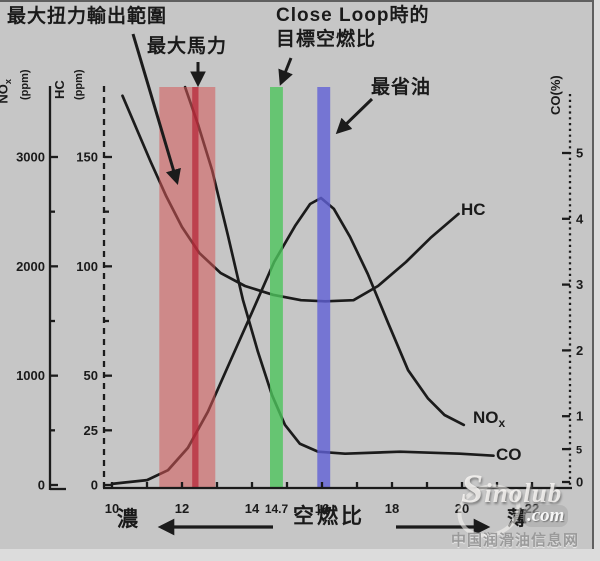 The width and height of the screenshot is (600, 561). I want to click on nox-tick-label: 2000, so click(30, 266).